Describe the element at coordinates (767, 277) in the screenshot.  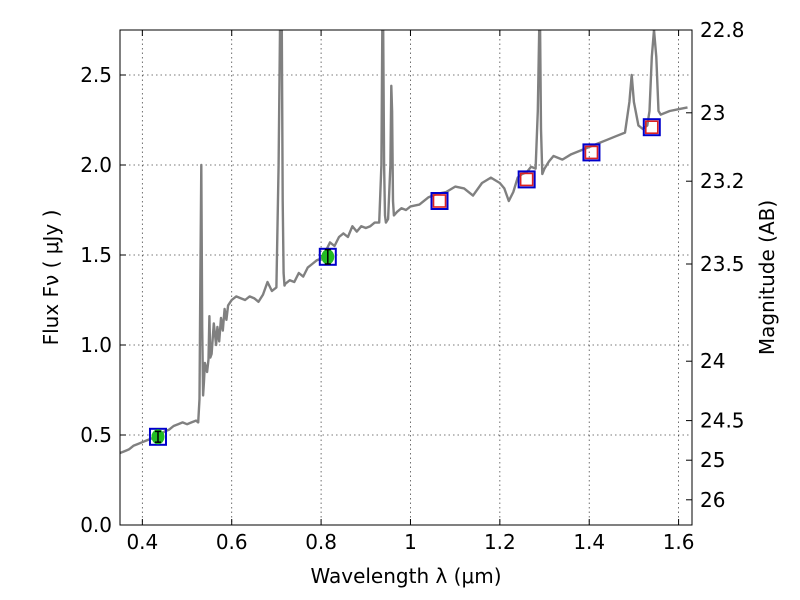
I see `y2-axis-label: Magnitude (AB)` at that location.